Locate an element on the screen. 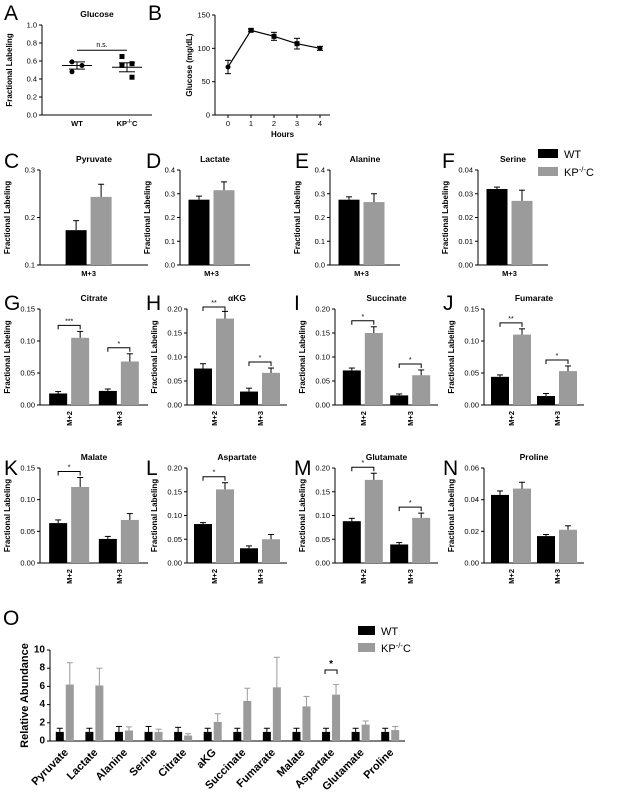 The width and height of the screenshot is (617, 795). panel-letter: K is located at coordinates (11, 468).